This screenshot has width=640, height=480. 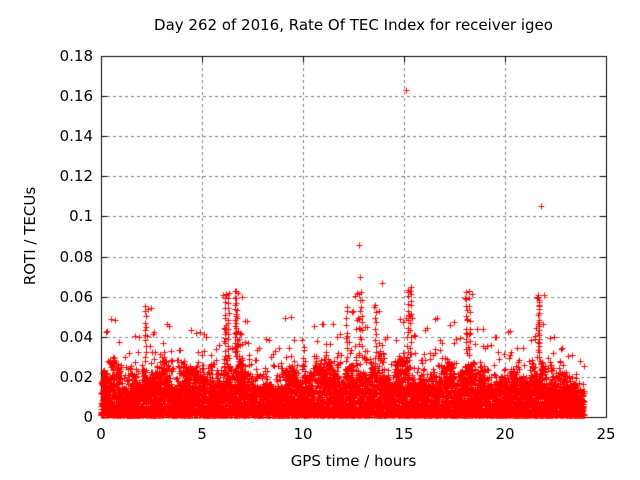 I want to click on y-tick-label: 0, so click(x=88, y=417).